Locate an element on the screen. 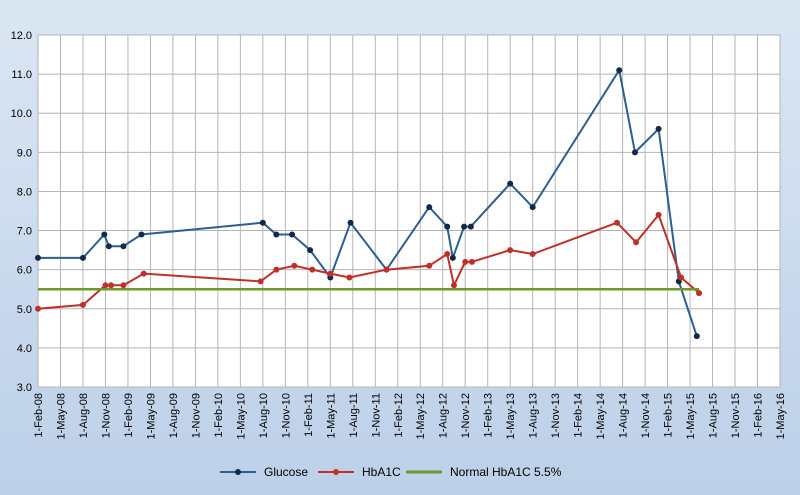 This screenshot has width=800, height=495. legend-label-normal-hba1c: Normal HbA1C 5.5% is located at coordinates (506, 472).